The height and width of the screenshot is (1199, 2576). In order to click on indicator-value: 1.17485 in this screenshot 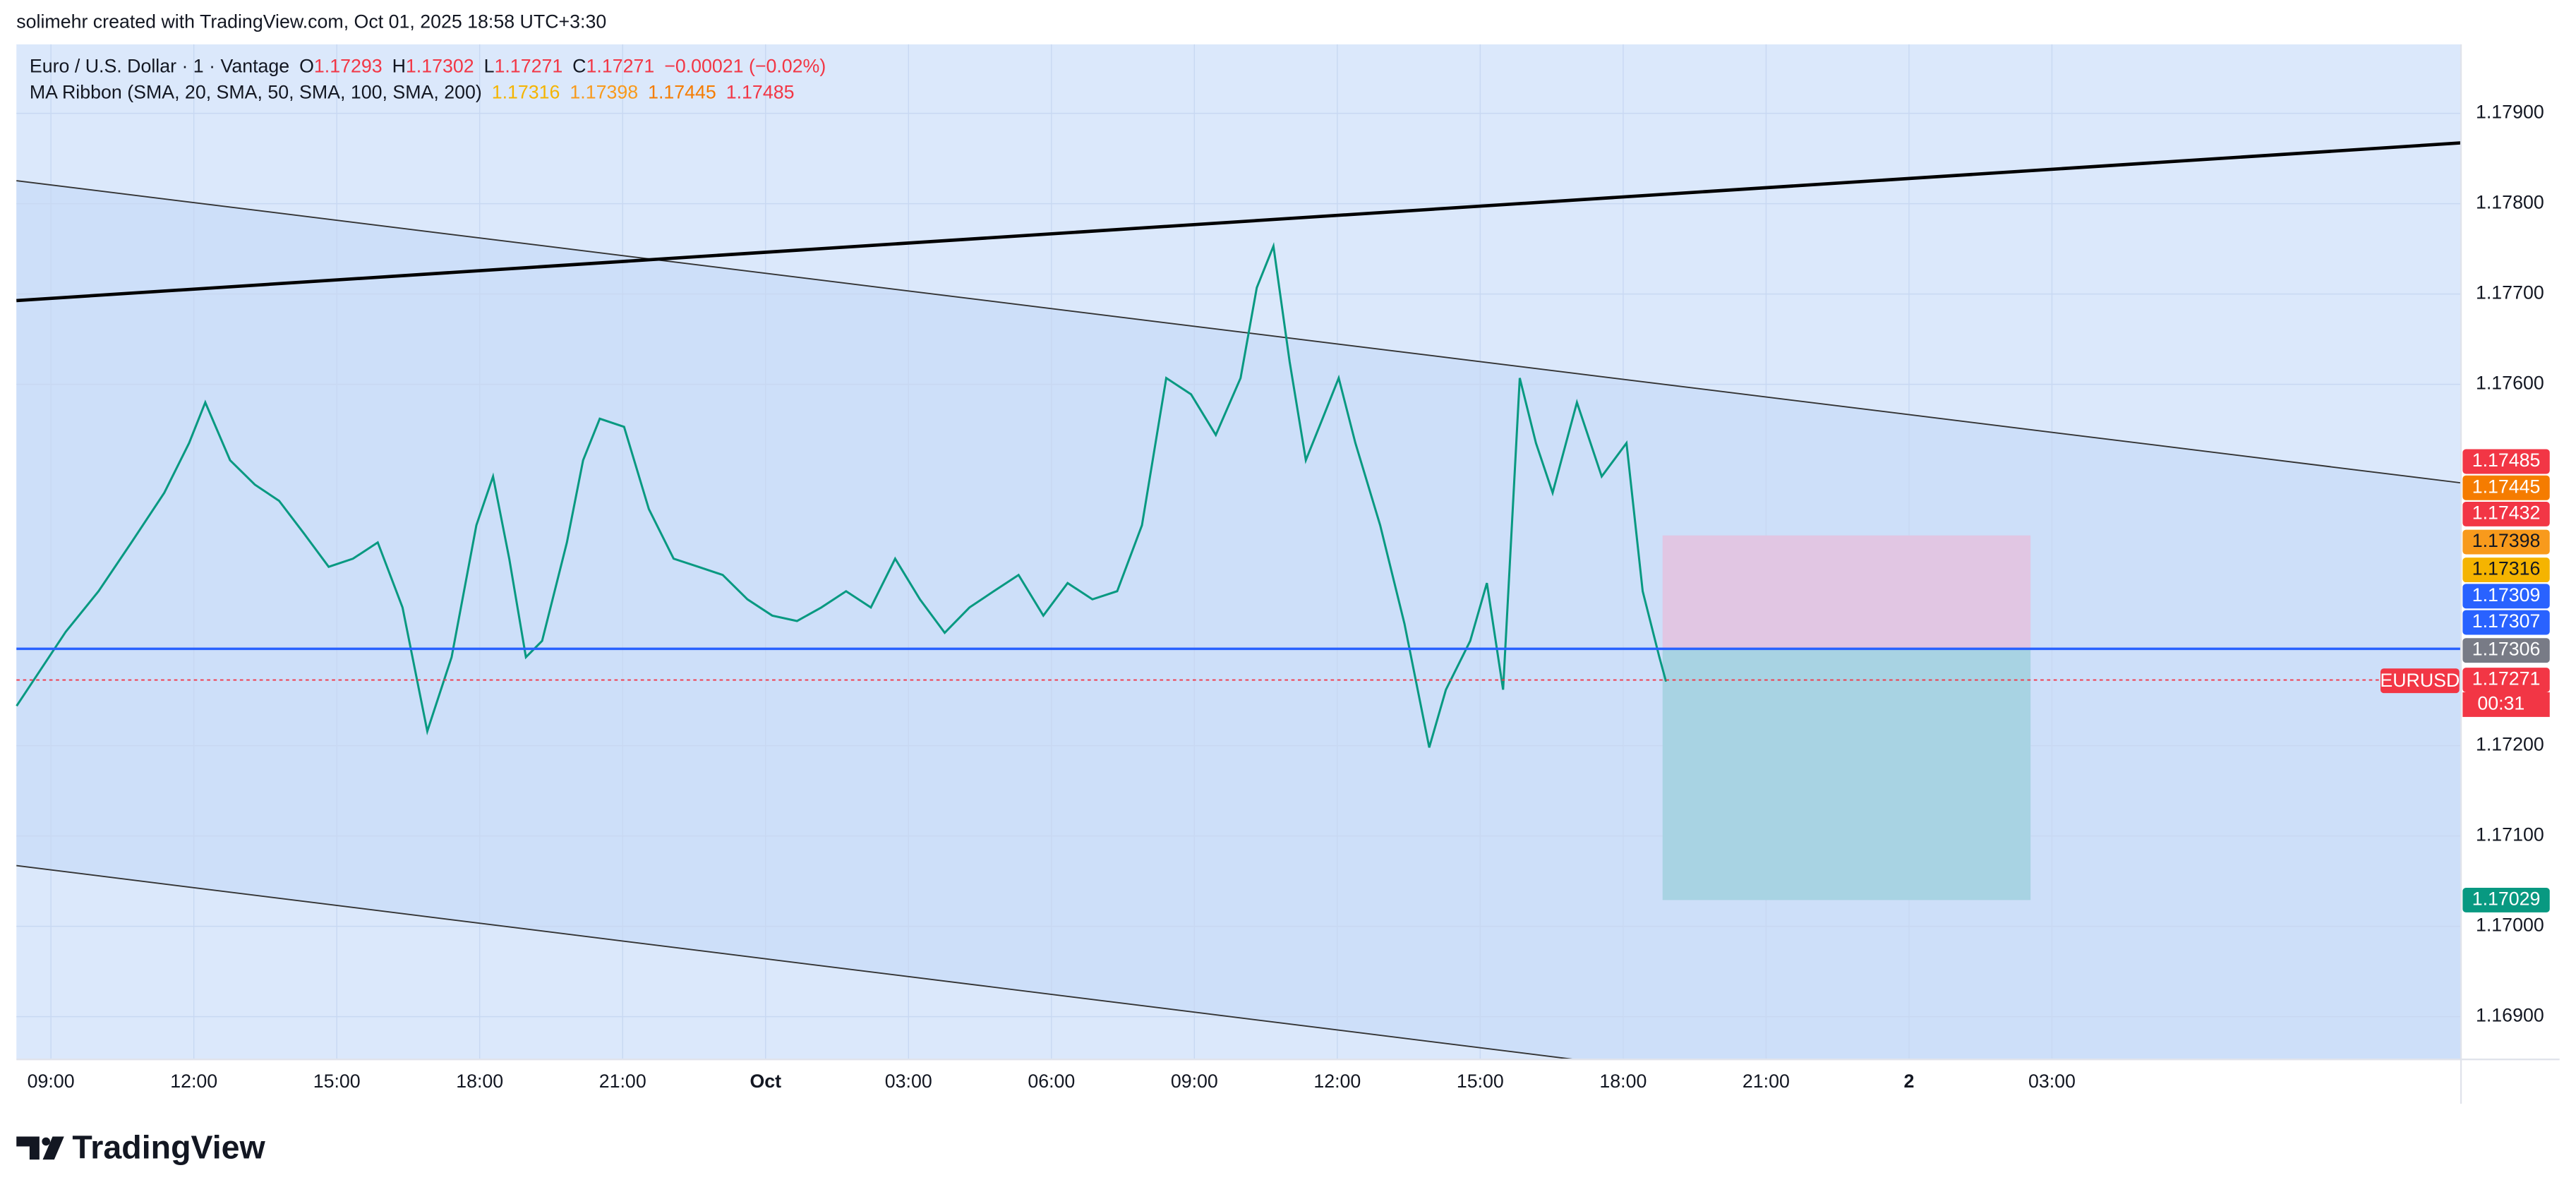, I will do `click(760, 93)`.